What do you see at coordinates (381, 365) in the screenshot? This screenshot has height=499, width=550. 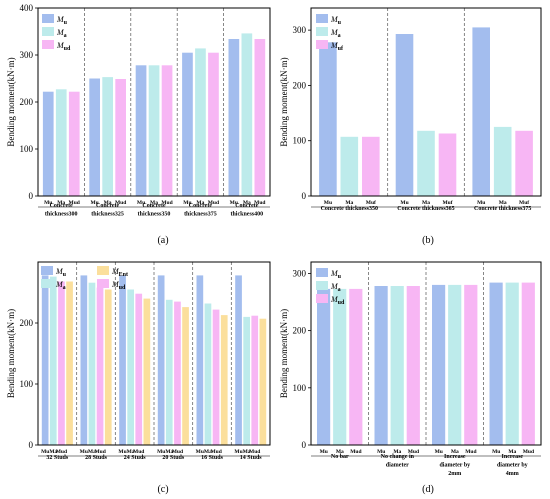 I see `bar-no-change-in-diameter-mu` at bounding box center [381, 365].